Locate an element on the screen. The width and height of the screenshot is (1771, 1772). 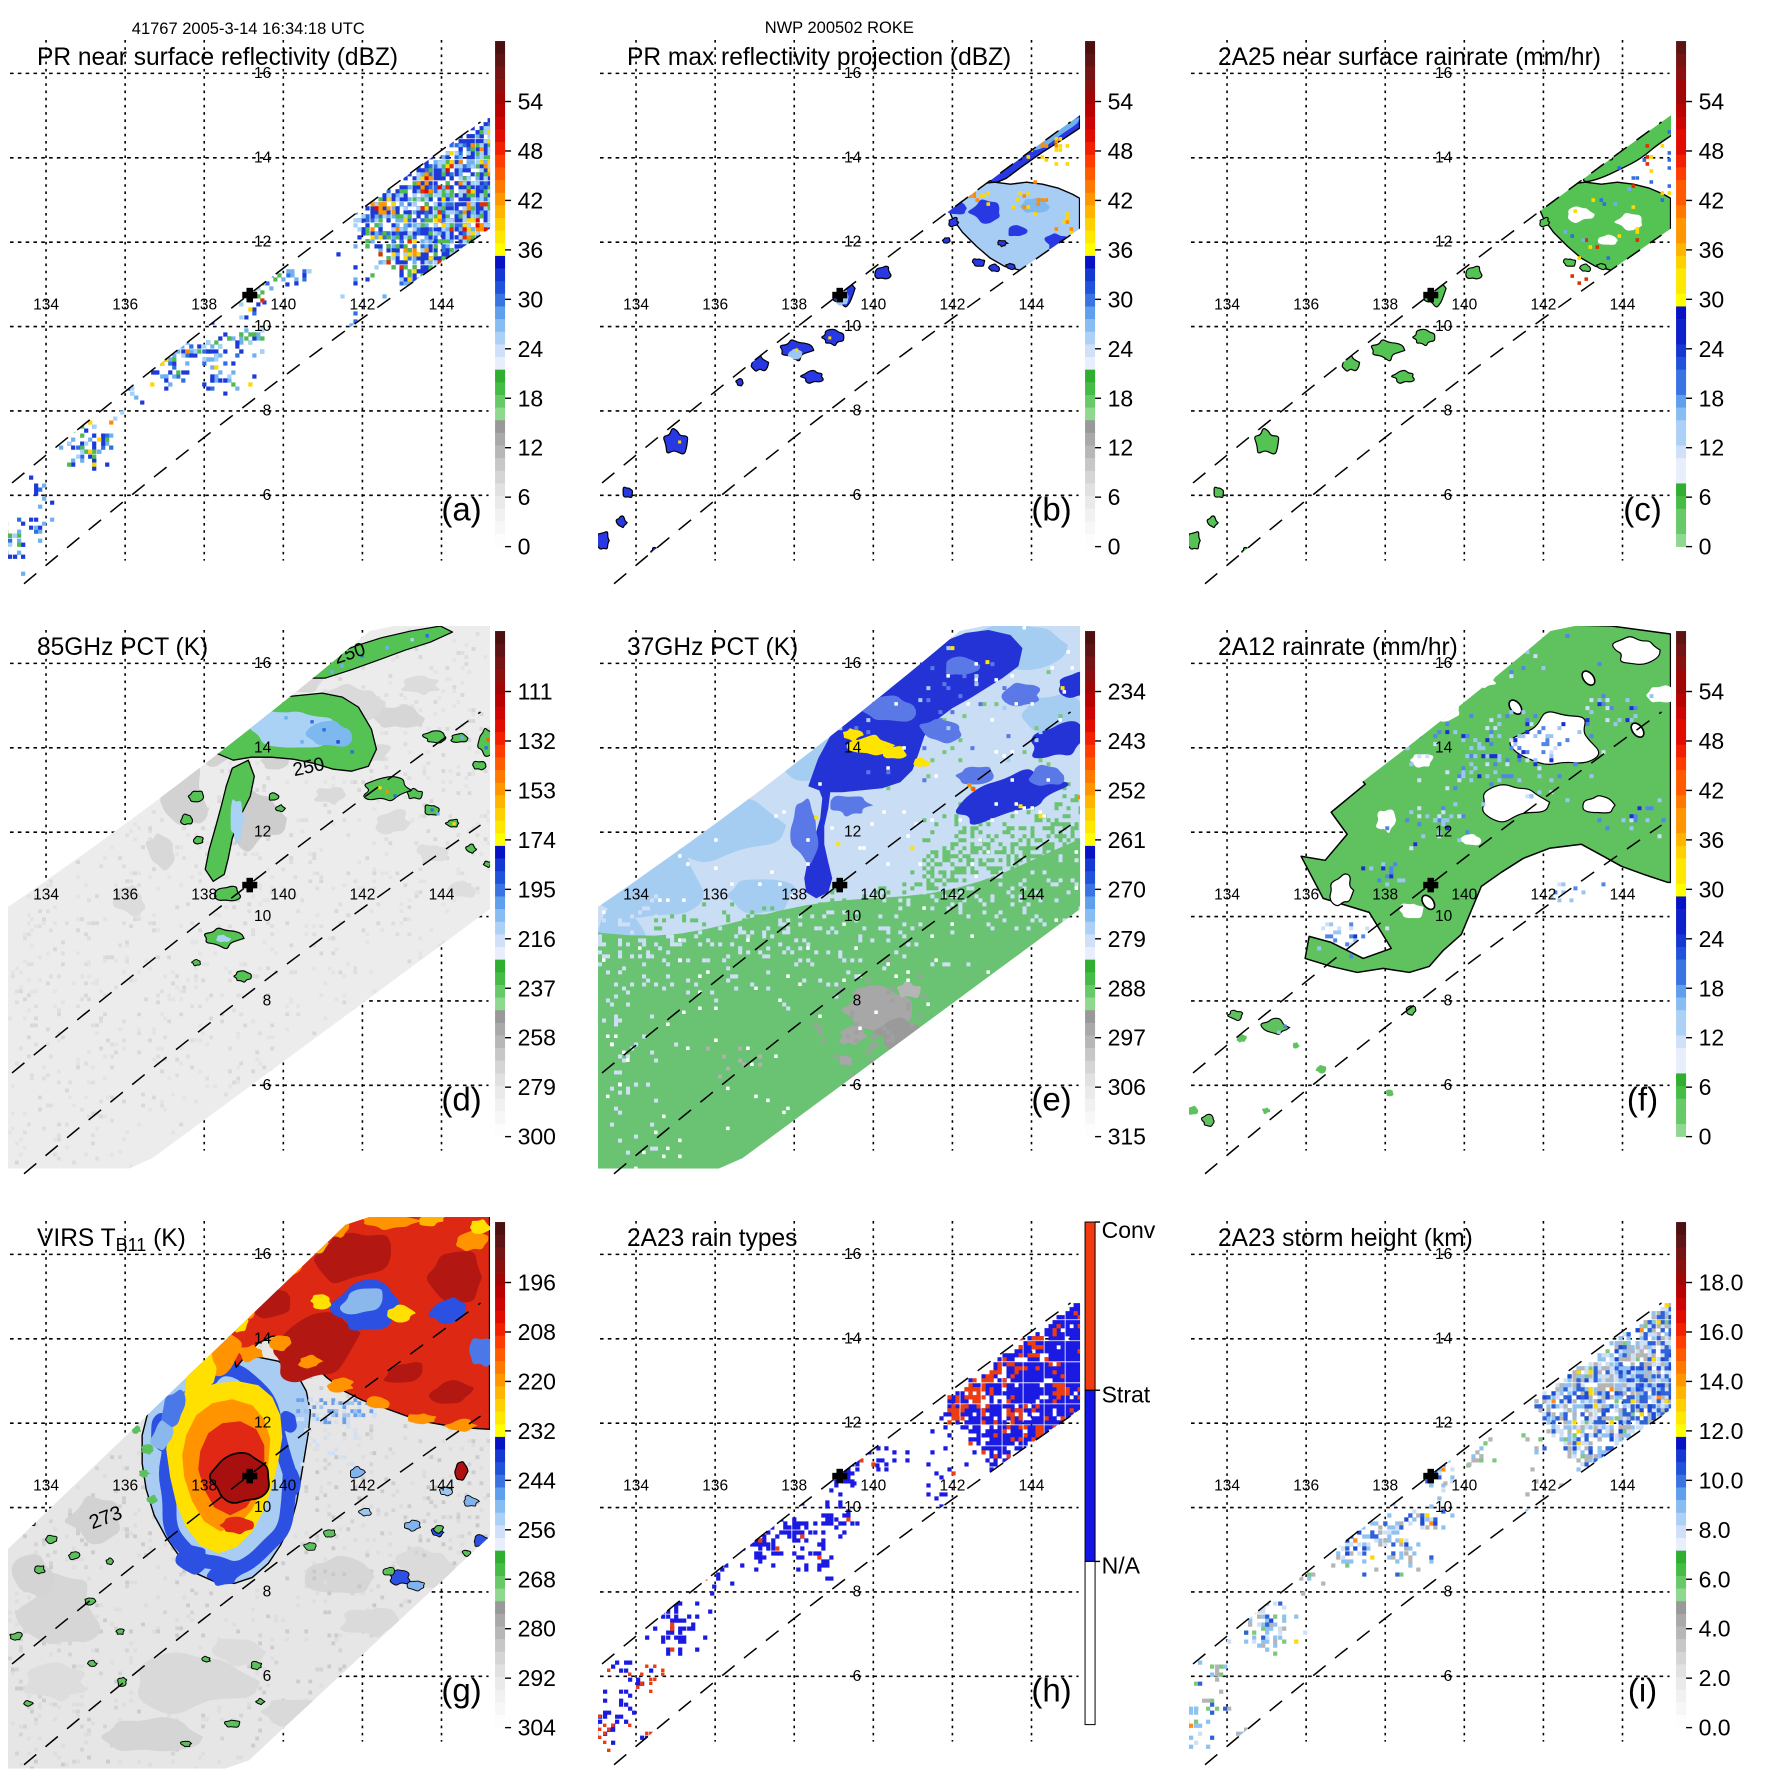
svg-text: 195 is located at coordinates (537, 889).